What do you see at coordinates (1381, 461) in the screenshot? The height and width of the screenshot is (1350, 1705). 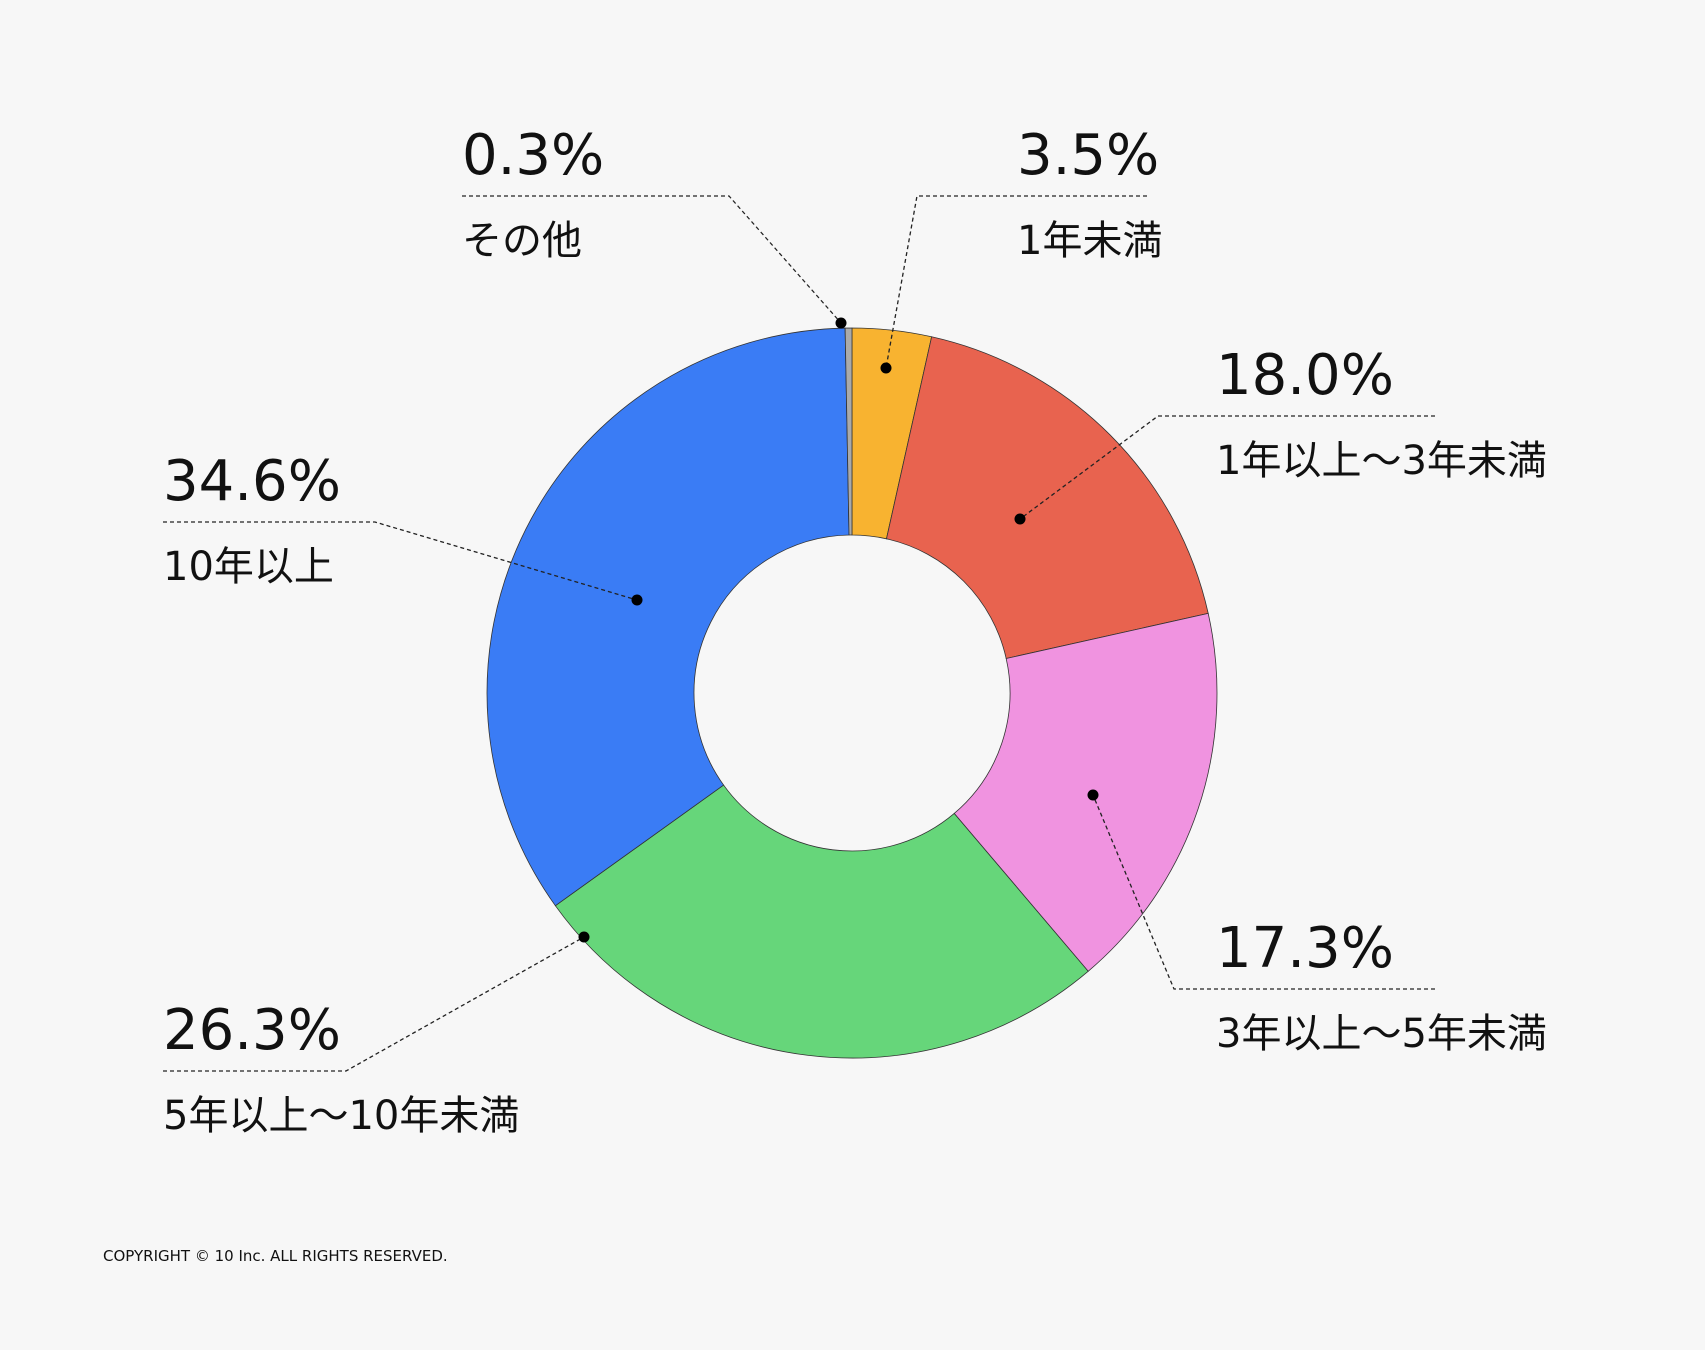 I see `category-label: 1年以上〜3年未満` at bounding box center [1381, 461].